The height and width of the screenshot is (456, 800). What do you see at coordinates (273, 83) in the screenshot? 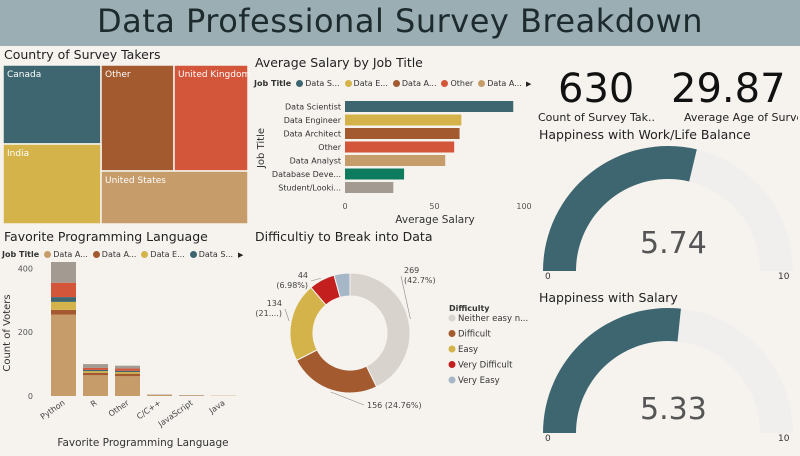
I see `salary-legend-title: Job Title` at bounding box center [273, 83].